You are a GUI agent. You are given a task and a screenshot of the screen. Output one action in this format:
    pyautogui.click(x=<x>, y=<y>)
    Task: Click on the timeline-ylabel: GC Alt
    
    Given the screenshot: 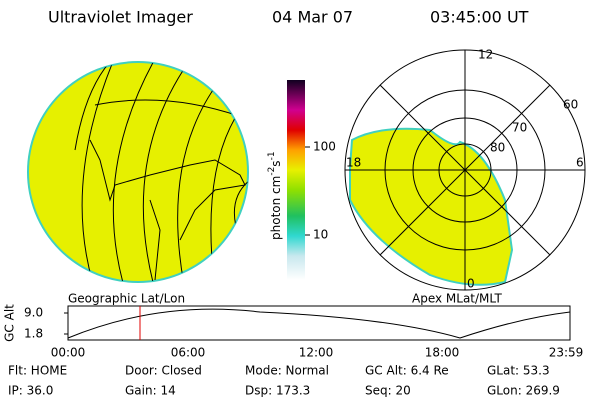 What is the action you would take?
    pyautogui.click(x=10, y=323)
    